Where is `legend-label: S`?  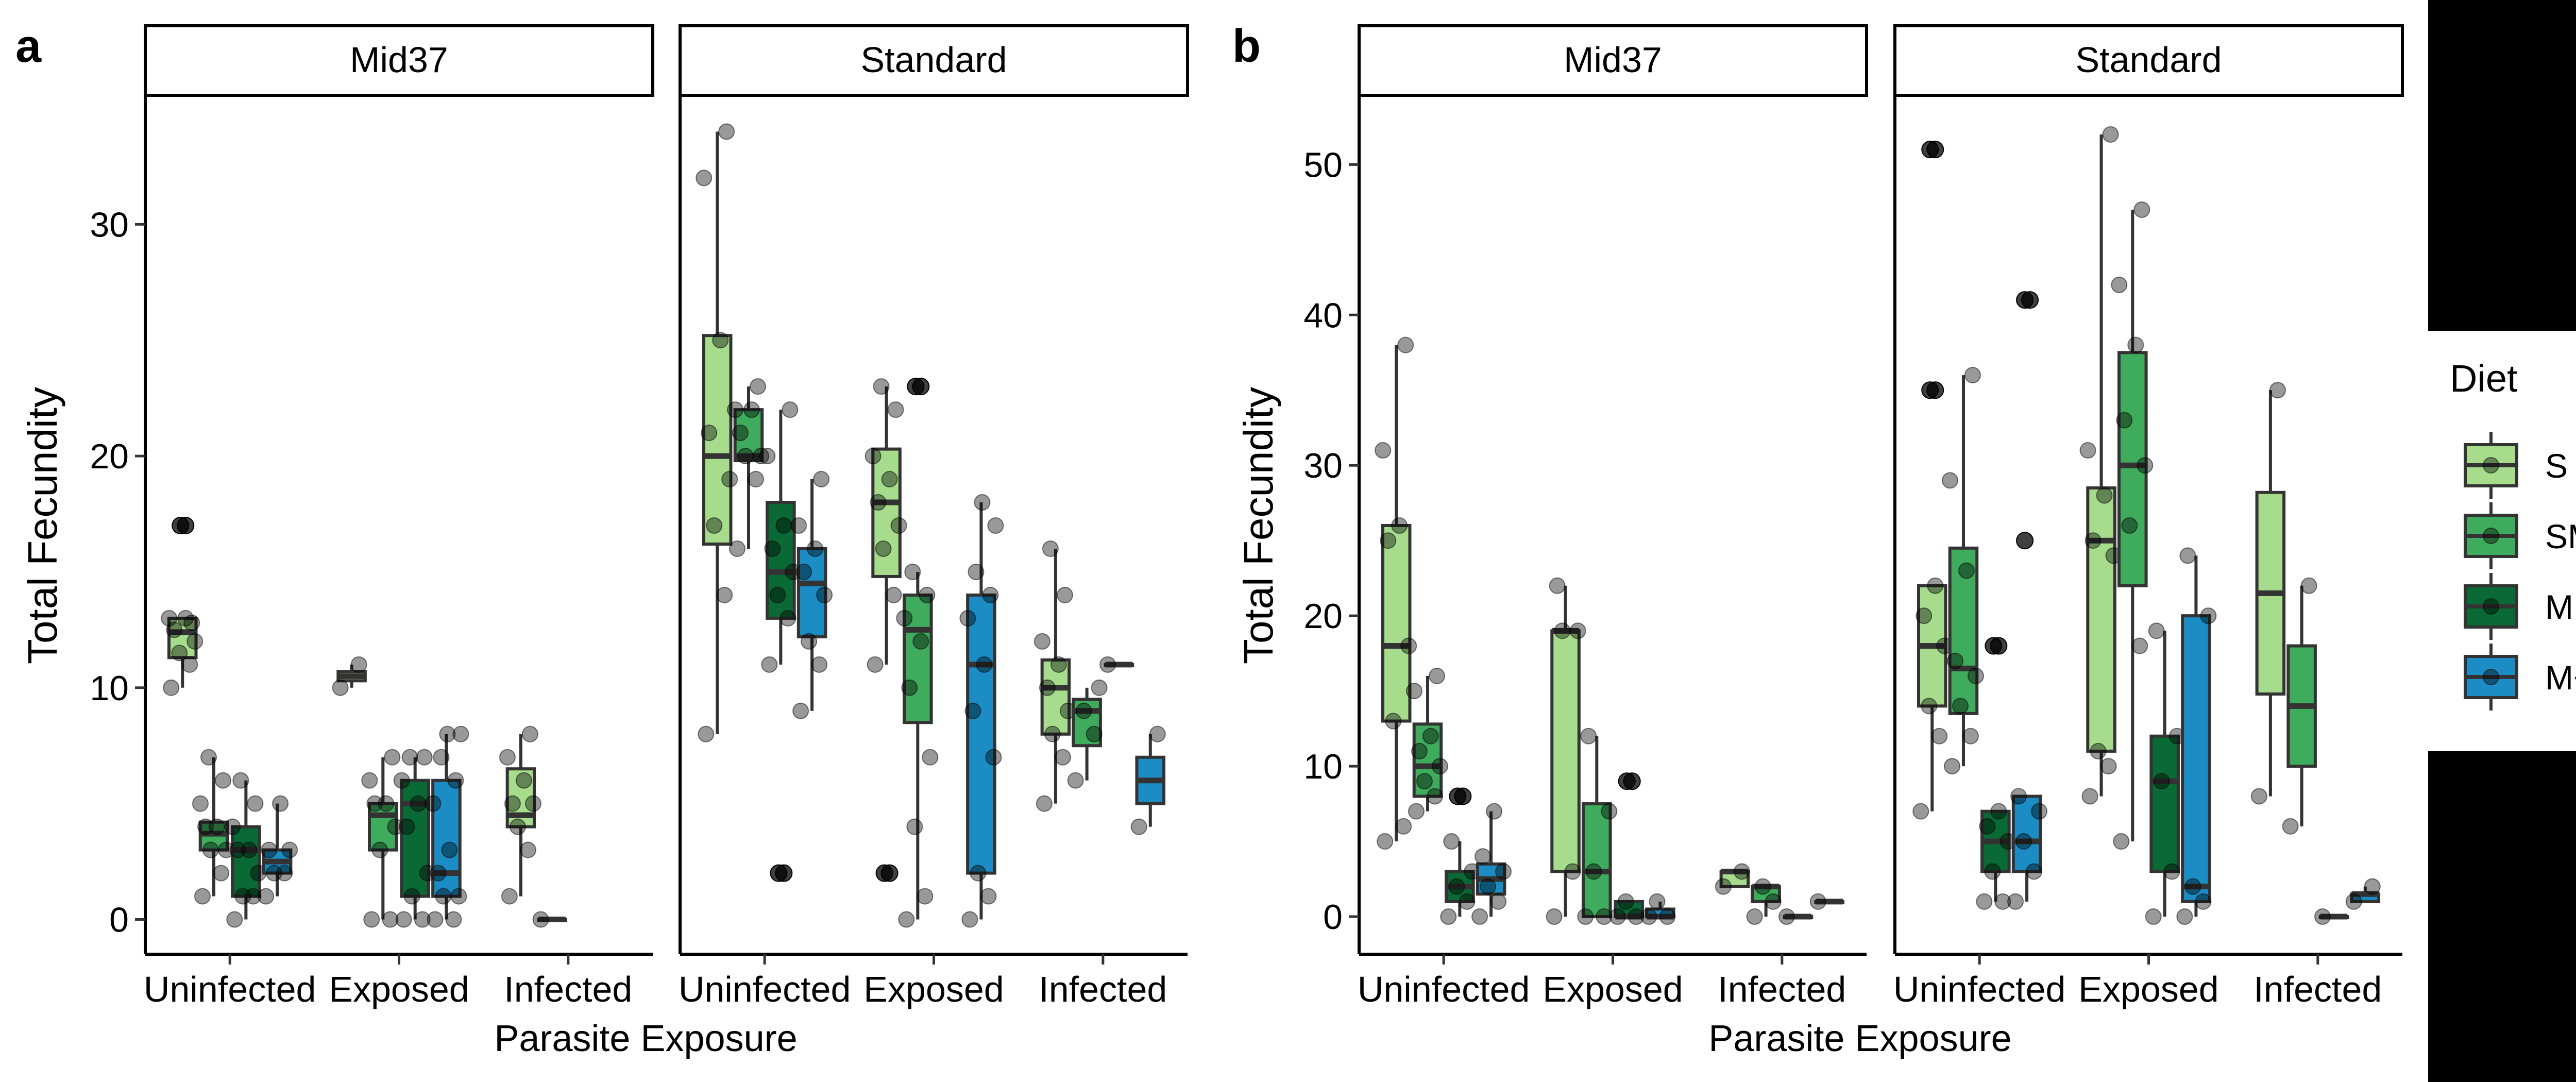 legend-label: S is located at coordinates (2556, 466).